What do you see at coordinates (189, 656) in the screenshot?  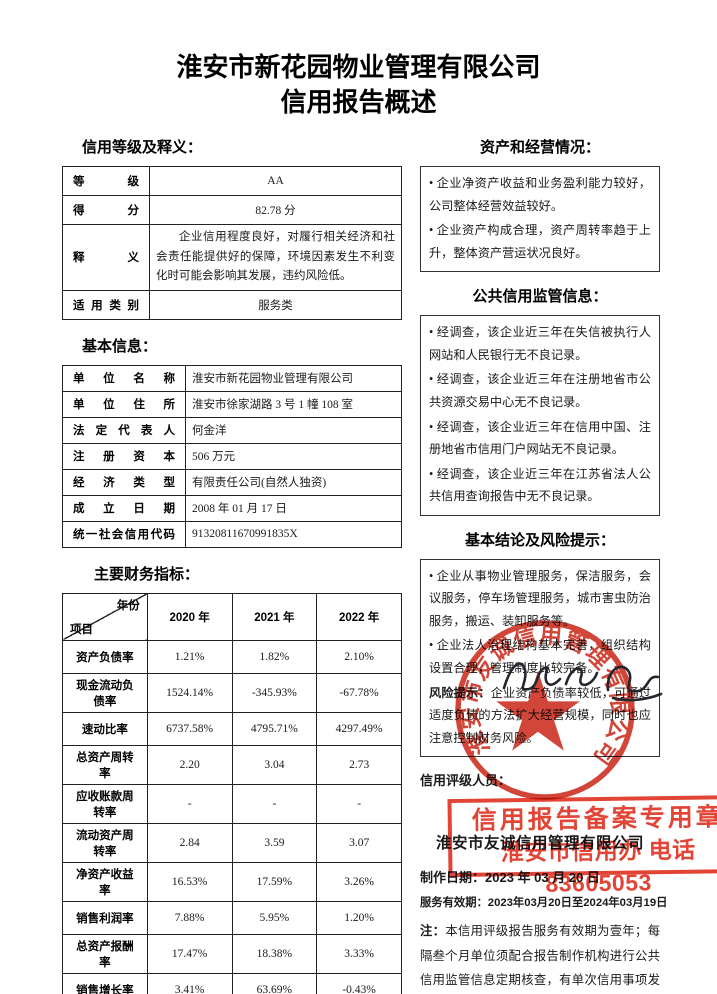 I see `financial-value: 1.21%` at bounding box center [189, 656].